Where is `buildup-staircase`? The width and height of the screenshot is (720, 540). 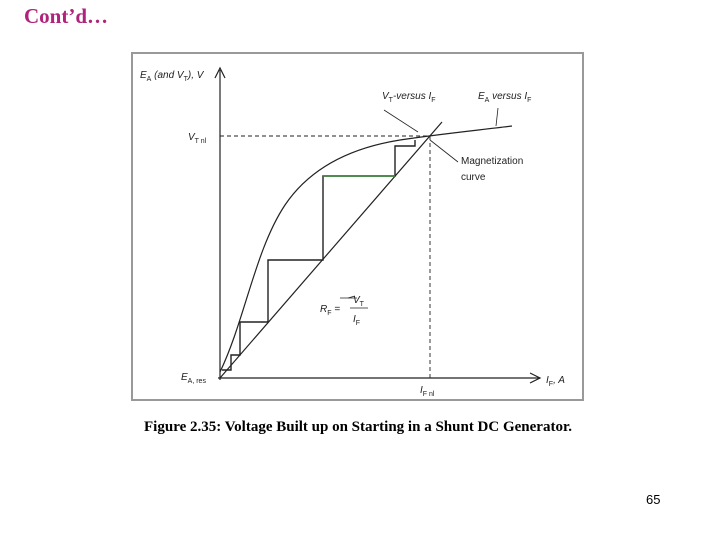 buildup-staircase is located at coordinates (319, 255).